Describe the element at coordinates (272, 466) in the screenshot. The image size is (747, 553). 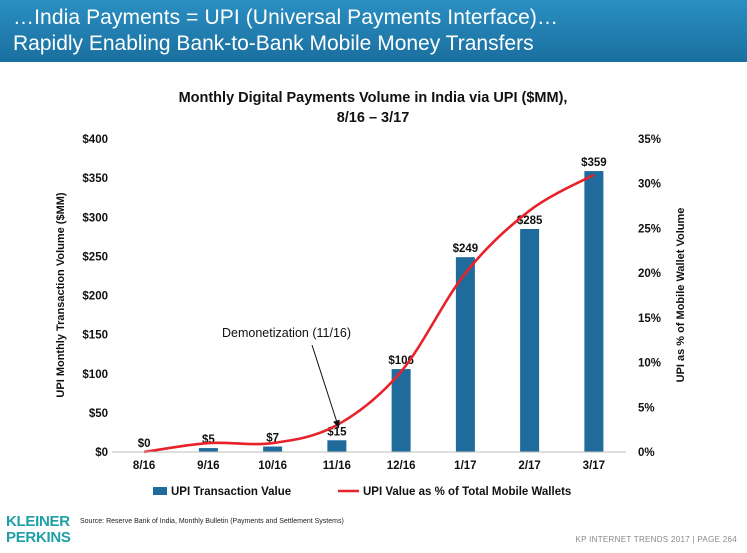
I see `x-tick-label: 10/16` at that location.